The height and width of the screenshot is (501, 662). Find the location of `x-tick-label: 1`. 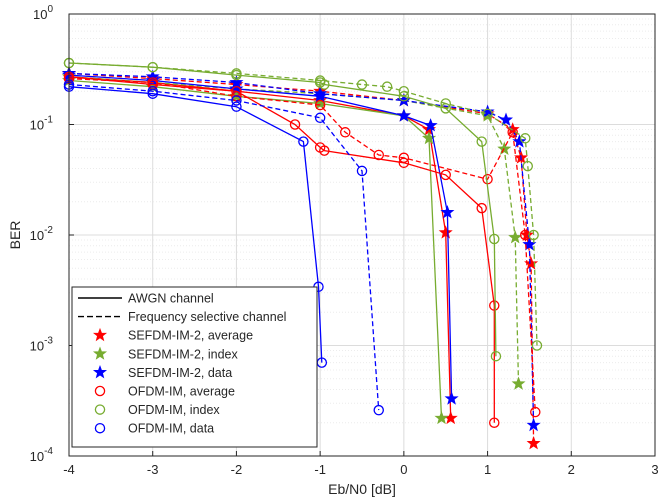

x-tick-label: 1 is located at coordinates (487, 469).